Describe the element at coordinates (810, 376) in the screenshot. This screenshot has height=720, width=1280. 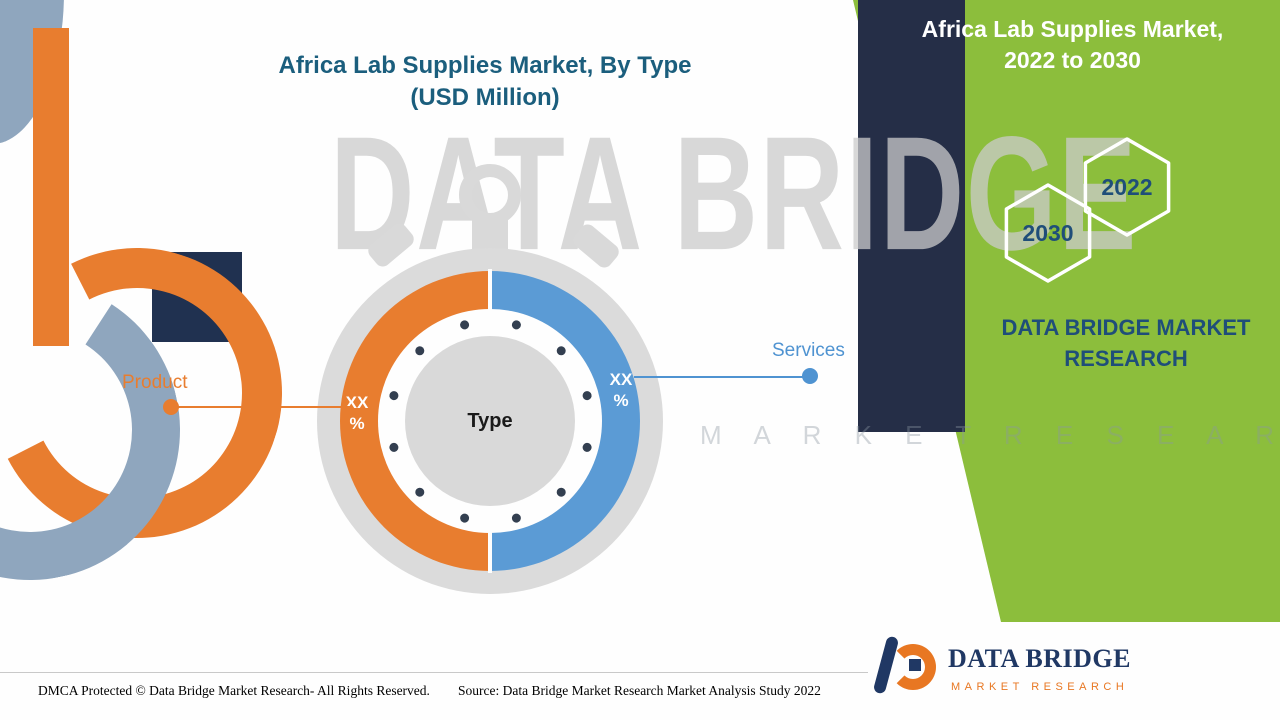
I see `services-callout-dot` at that location.